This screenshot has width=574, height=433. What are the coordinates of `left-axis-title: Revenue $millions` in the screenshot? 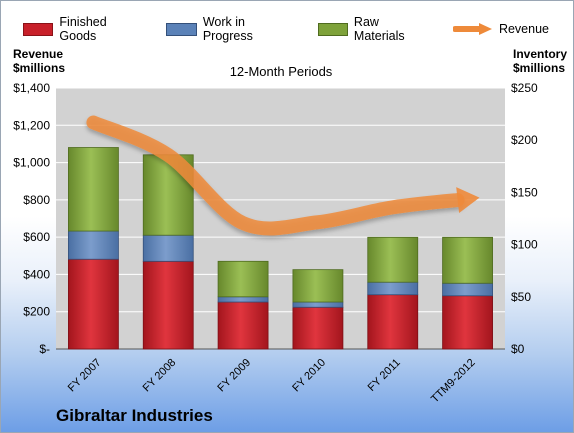 It's located at (39, 61).